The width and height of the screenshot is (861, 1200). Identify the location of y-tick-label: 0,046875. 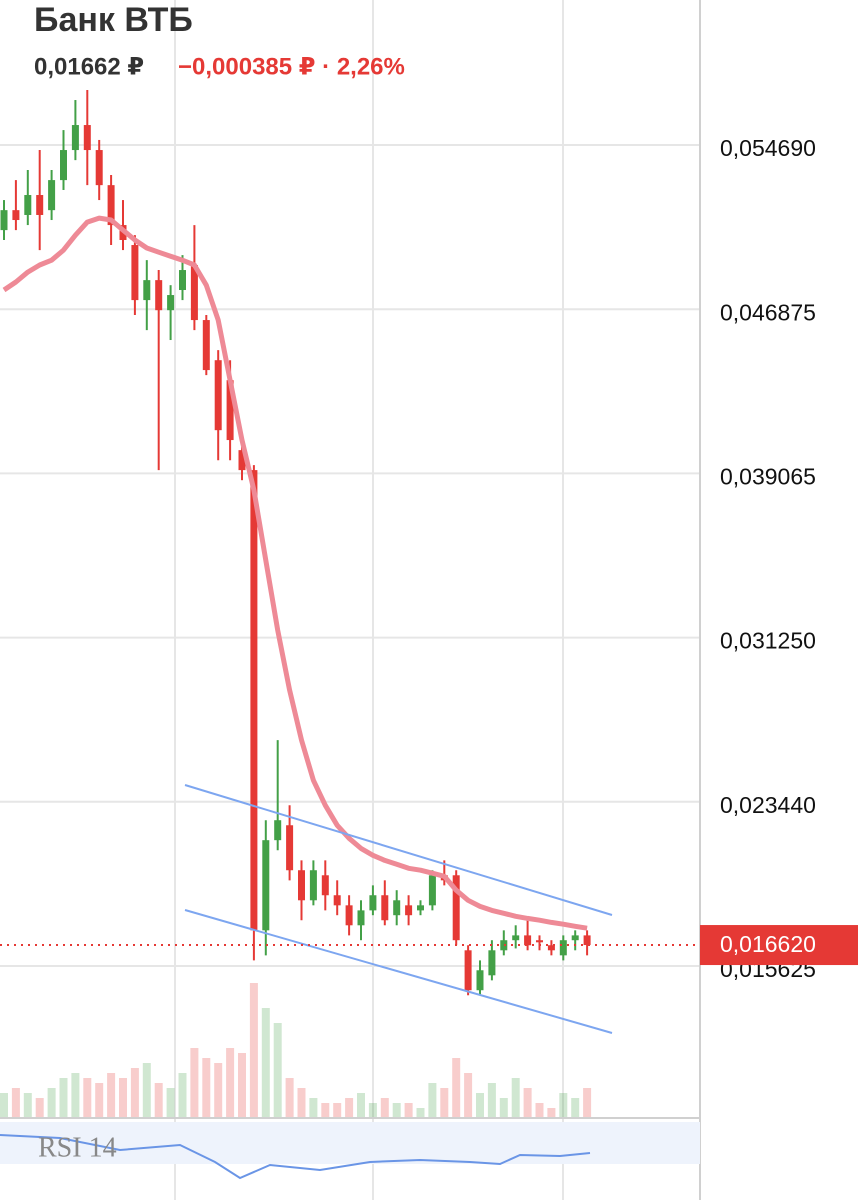
(768, 312).